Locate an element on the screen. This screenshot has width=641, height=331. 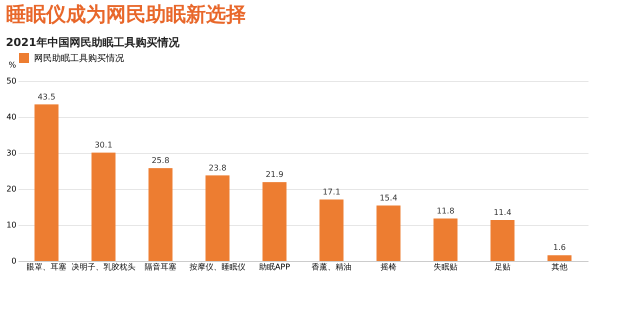
data-label: 11.4 is located at coordinates (503, 212).